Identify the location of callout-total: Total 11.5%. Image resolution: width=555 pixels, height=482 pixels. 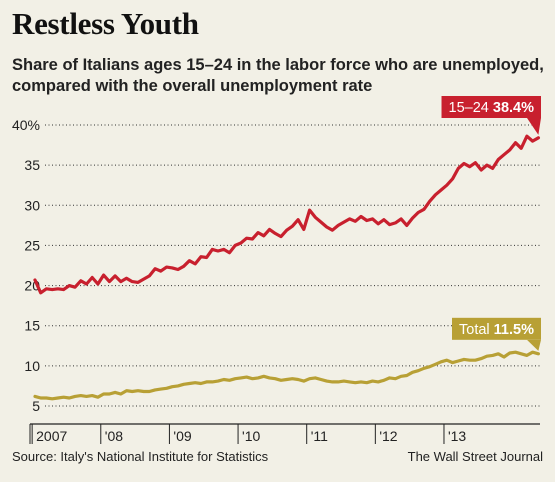
(496, 334).